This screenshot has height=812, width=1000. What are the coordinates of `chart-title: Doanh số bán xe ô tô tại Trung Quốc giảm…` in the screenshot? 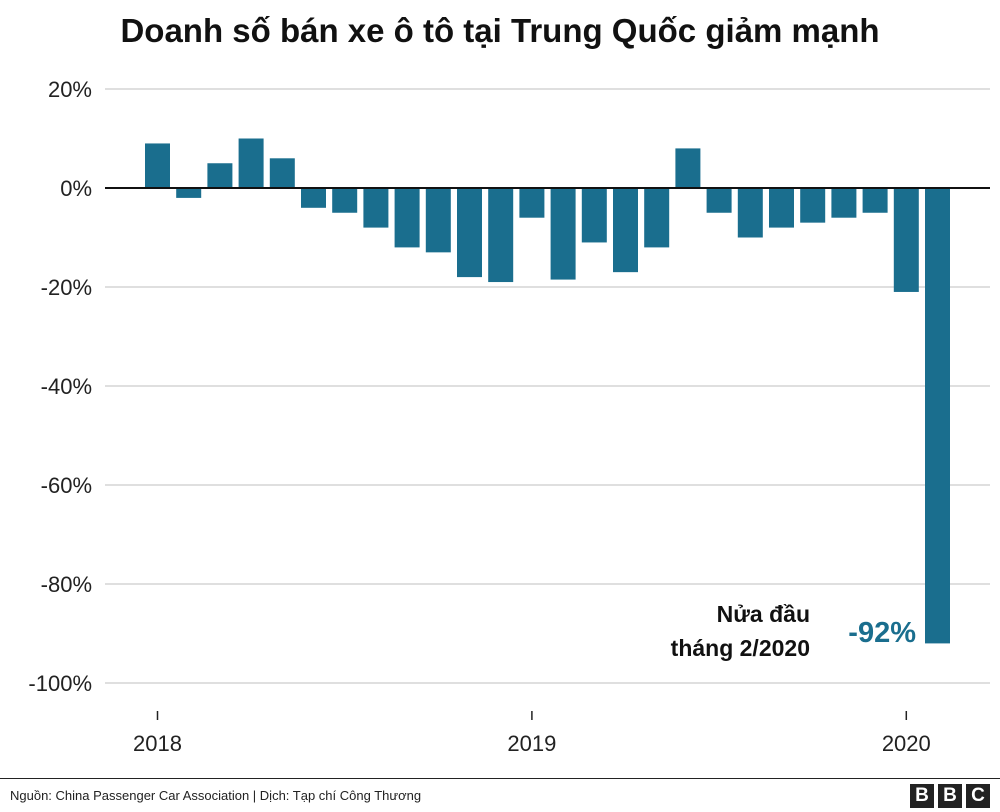 It's located at (500, 30).